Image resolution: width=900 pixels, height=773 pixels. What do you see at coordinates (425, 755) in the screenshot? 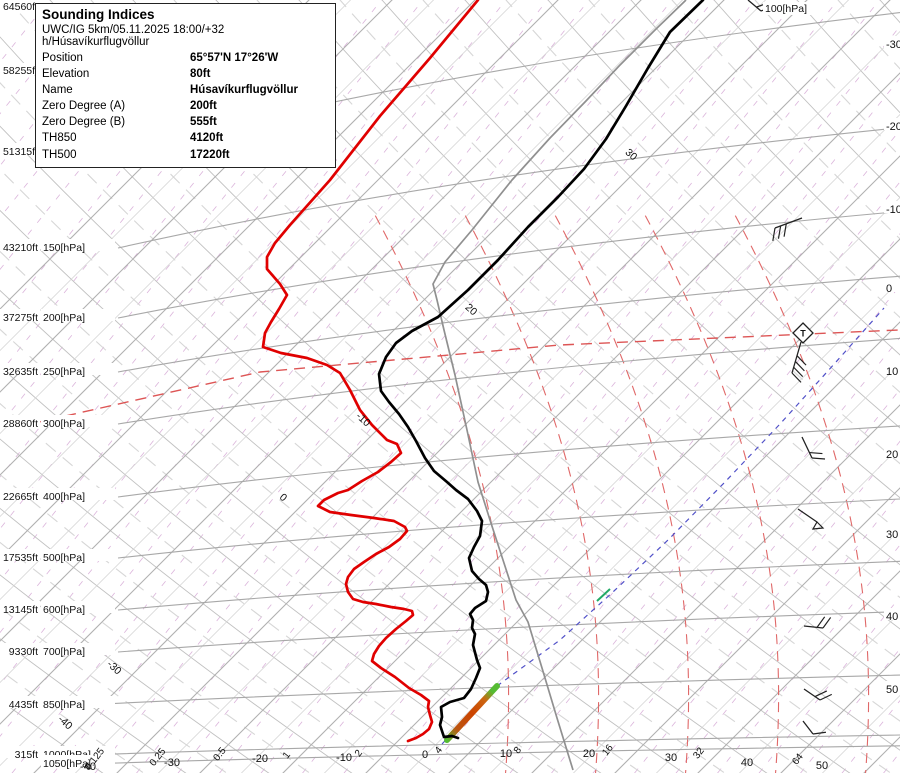
I see `isotherm-label-bottom: 0` at bounding box center [425, 755].